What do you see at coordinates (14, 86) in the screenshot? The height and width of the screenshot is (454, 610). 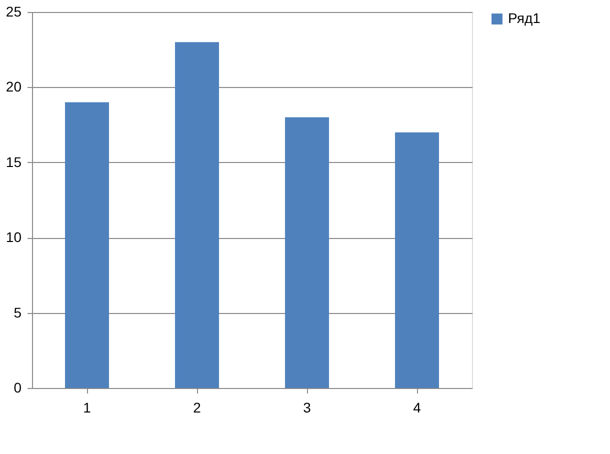 I see `y-tick-label: 20` at bounding box center [14, 86].